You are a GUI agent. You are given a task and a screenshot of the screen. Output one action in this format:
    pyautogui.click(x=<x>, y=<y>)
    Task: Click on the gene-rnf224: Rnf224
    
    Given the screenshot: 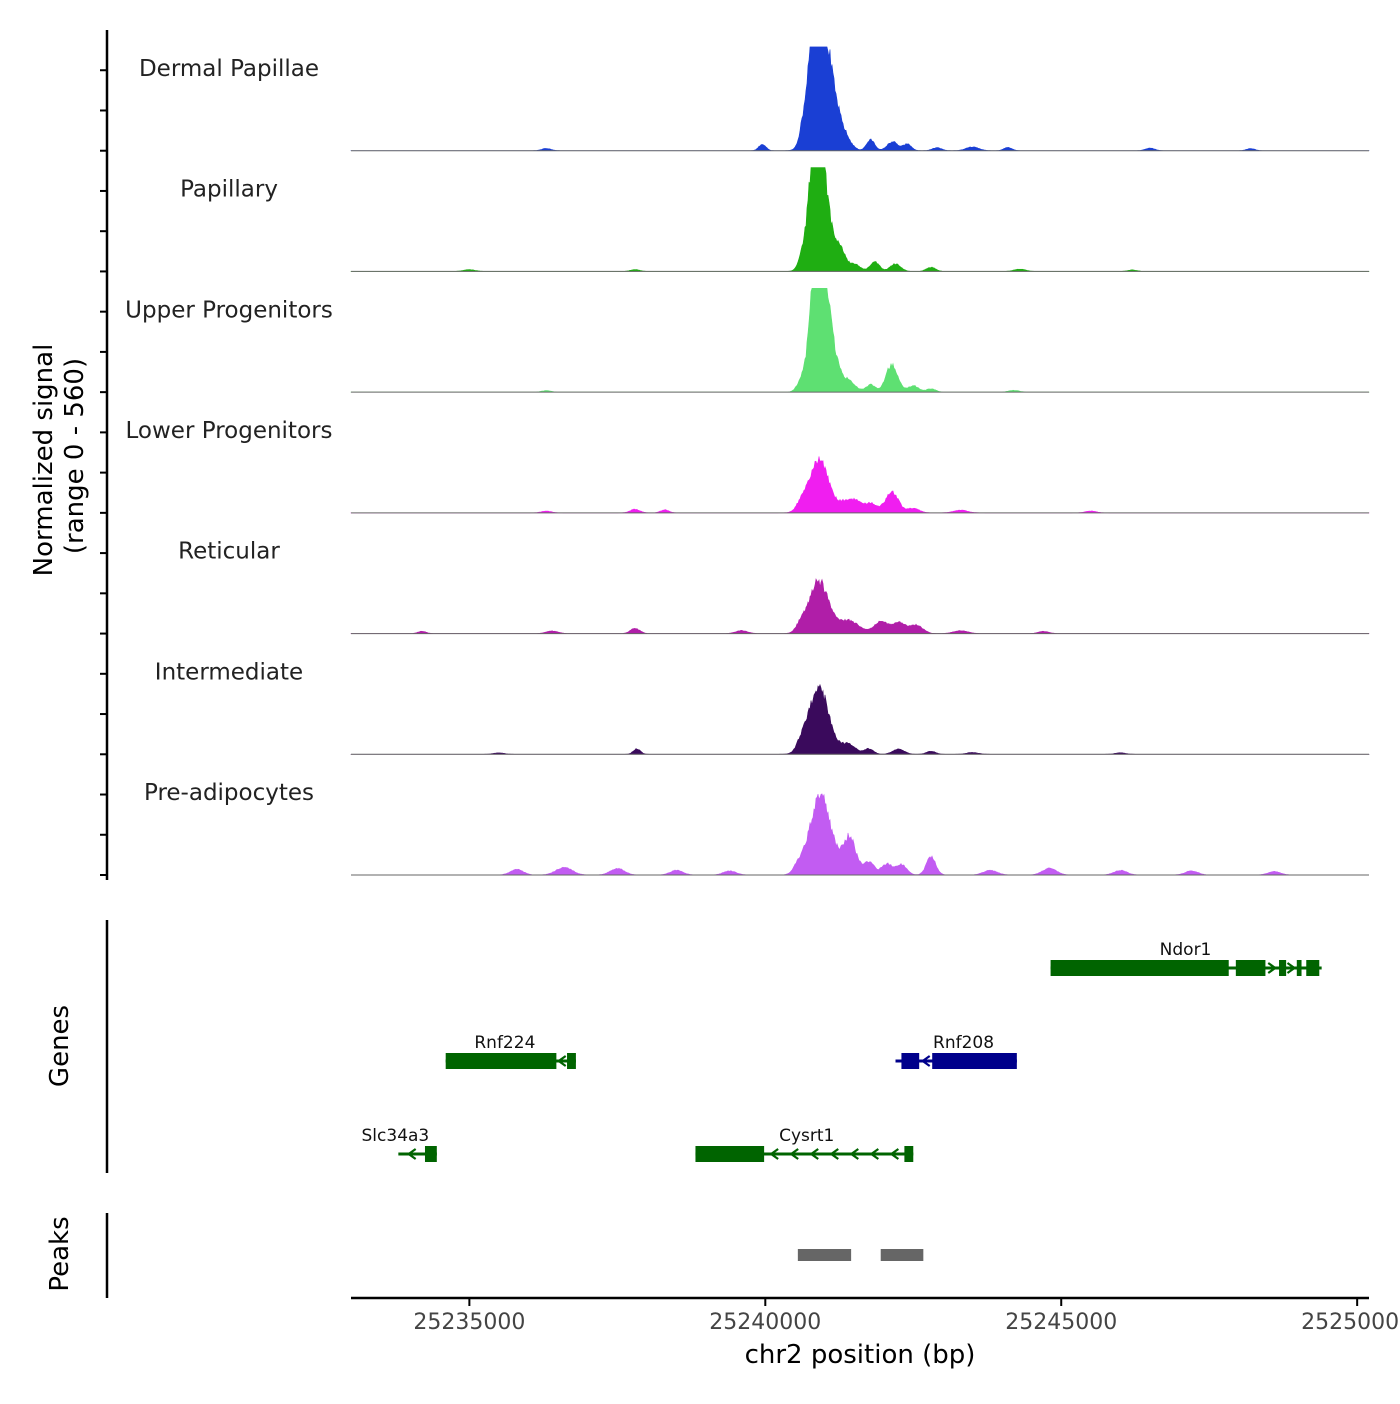 What is the action you would take?
    pyautogui.click(x=510, y=1051)
    